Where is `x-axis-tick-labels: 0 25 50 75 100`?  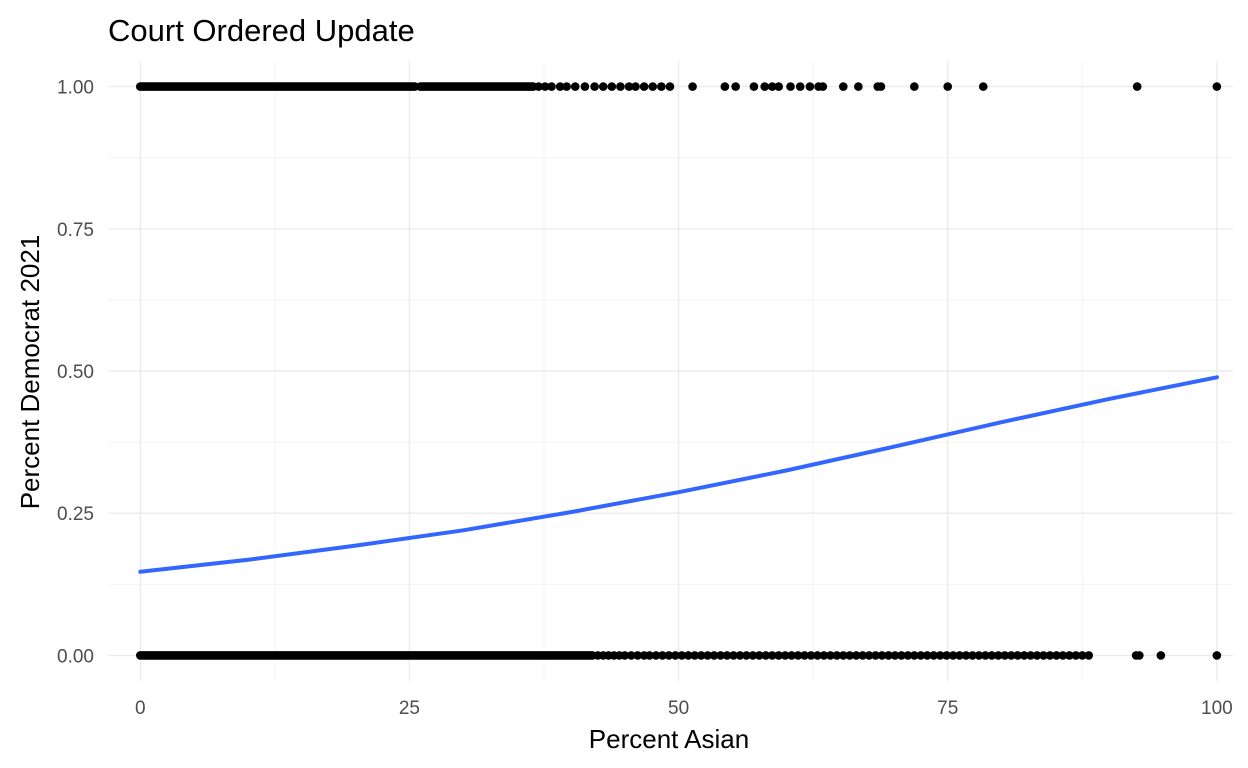 x-axis-tick-labels: 0 25 50 75 100 is located at coordinates (684, 708).